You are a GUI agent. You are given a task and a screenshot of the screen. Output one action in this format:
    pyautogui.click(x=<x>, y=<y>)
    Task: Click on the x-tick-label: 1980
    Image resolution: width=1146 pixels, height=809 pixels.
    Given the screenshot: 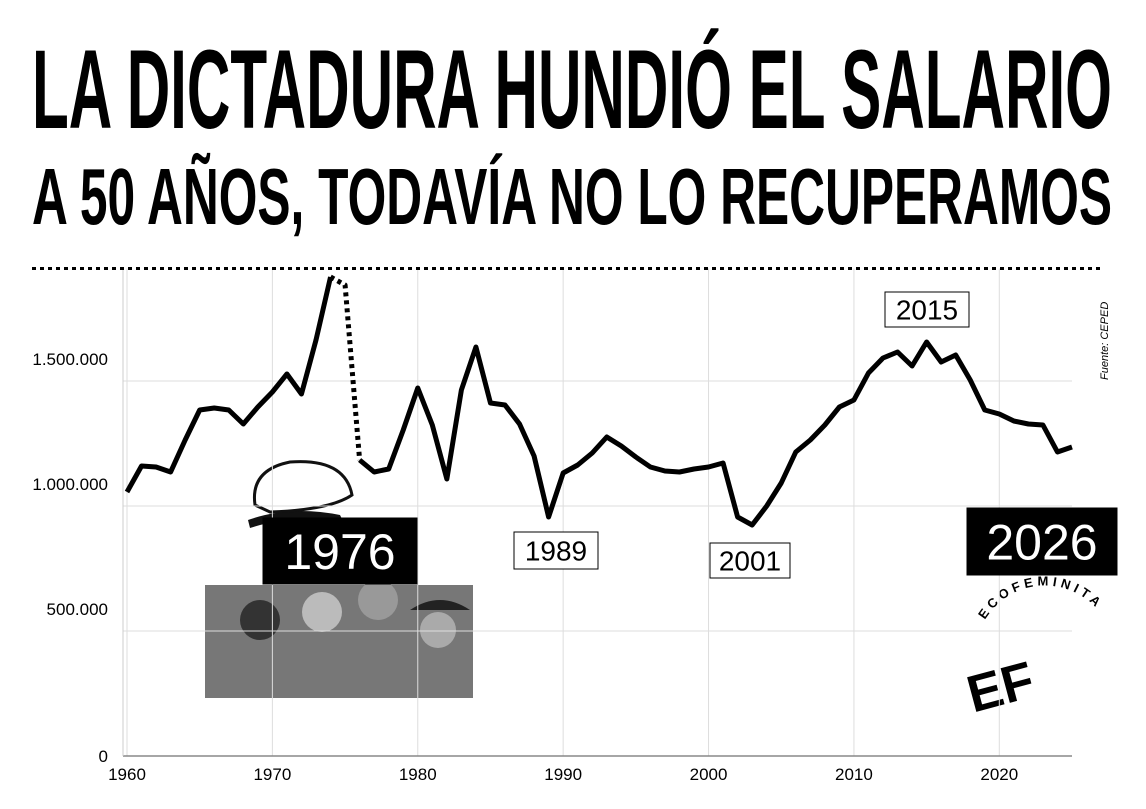 What is the action you would take?
    pyautogui.click(x=418, y=774)
    